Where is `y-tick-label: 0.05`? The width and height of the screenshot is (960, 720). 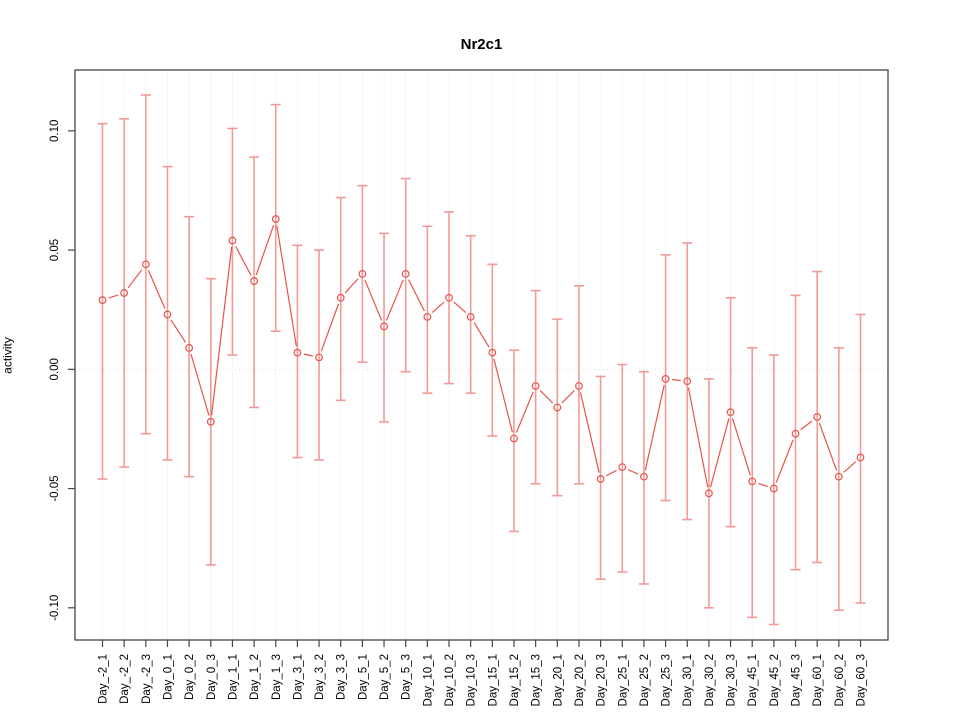 y-tick-label: 0.05 is located at coordinates (55, 250).